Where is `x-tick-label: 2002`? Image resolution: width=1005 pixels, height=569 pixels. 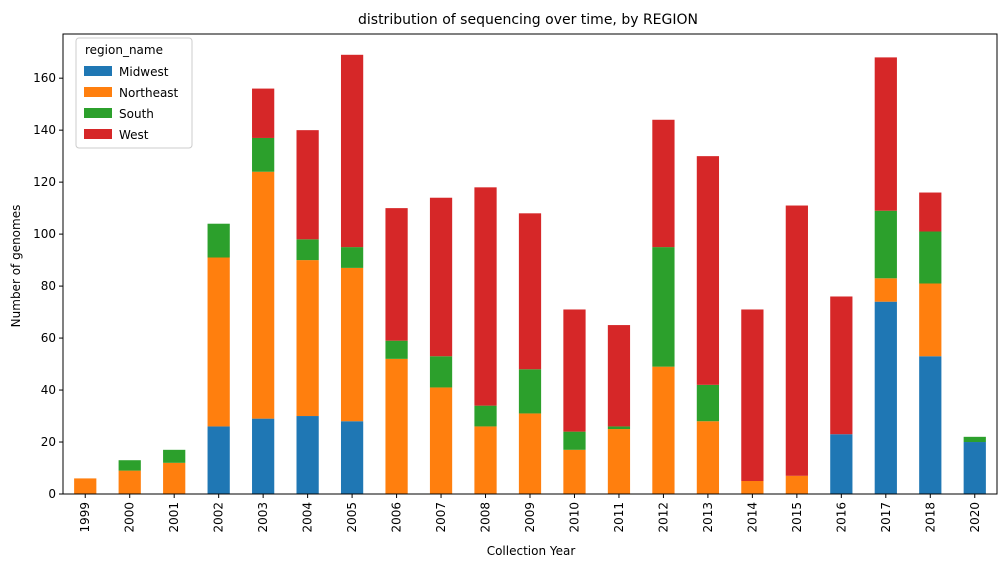
x-tick-label: 2002 is located at coordinates (219, 517).